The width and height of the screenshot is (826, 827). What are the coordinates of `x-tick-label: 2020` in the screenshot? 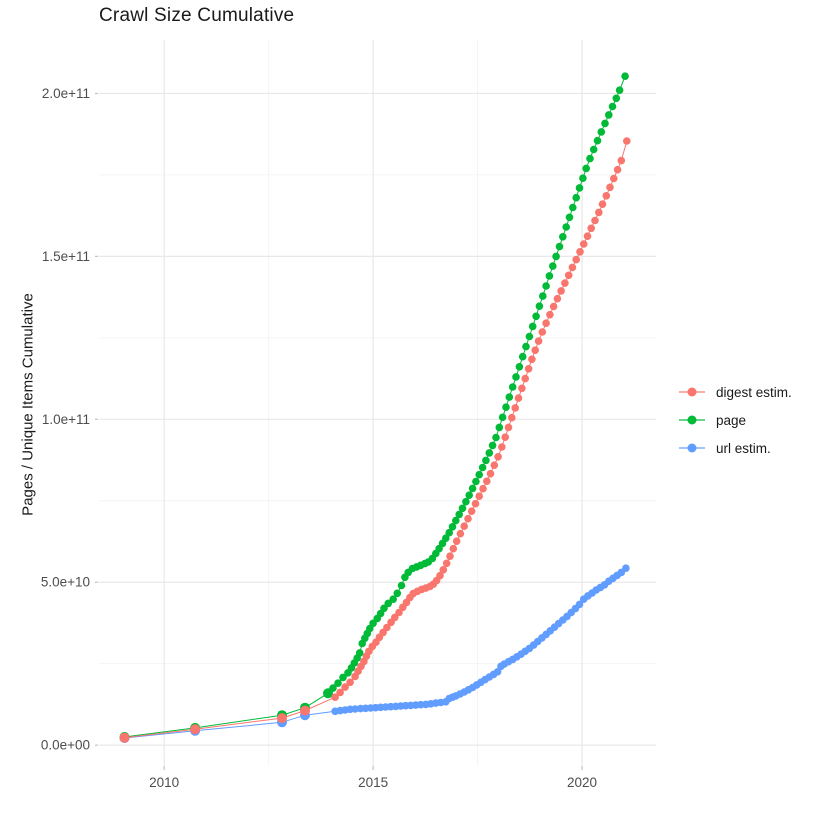 It's located at (582, 782).